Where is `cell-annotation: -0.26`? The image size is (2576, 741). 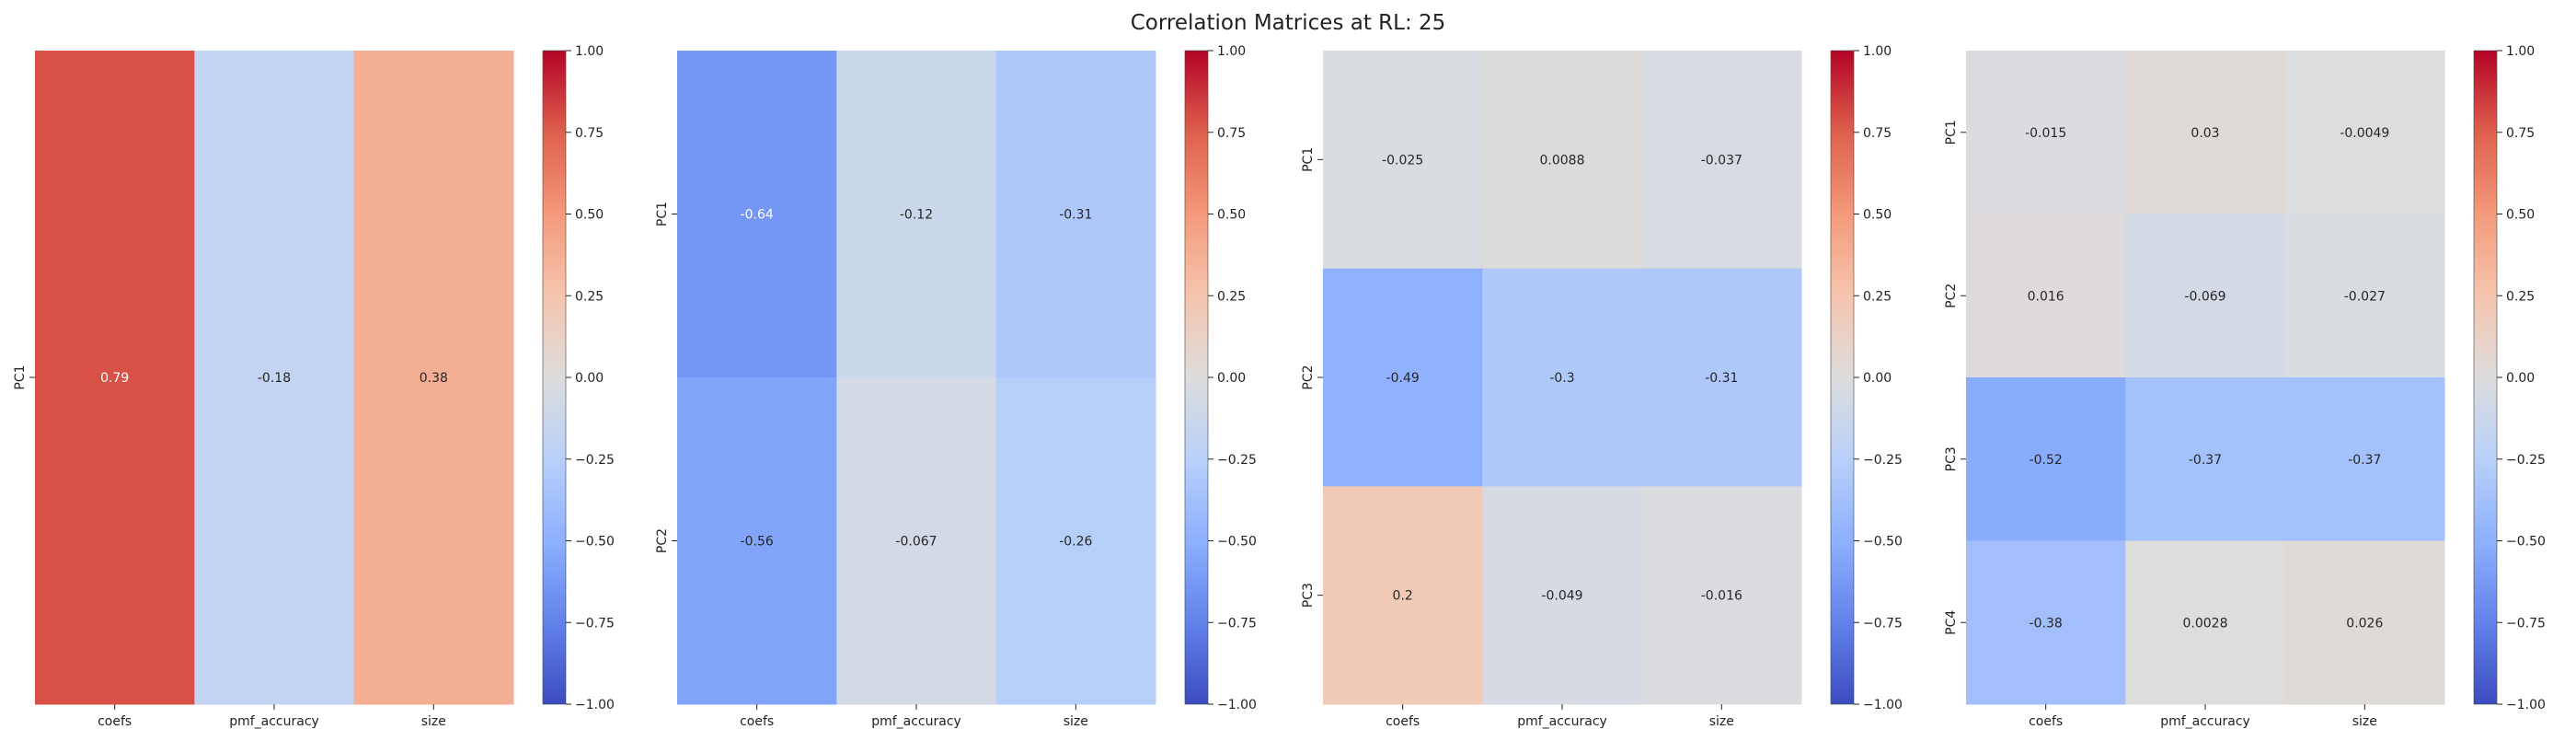 cell-annotation: -0.26 is located at coordinates (1075, 542).